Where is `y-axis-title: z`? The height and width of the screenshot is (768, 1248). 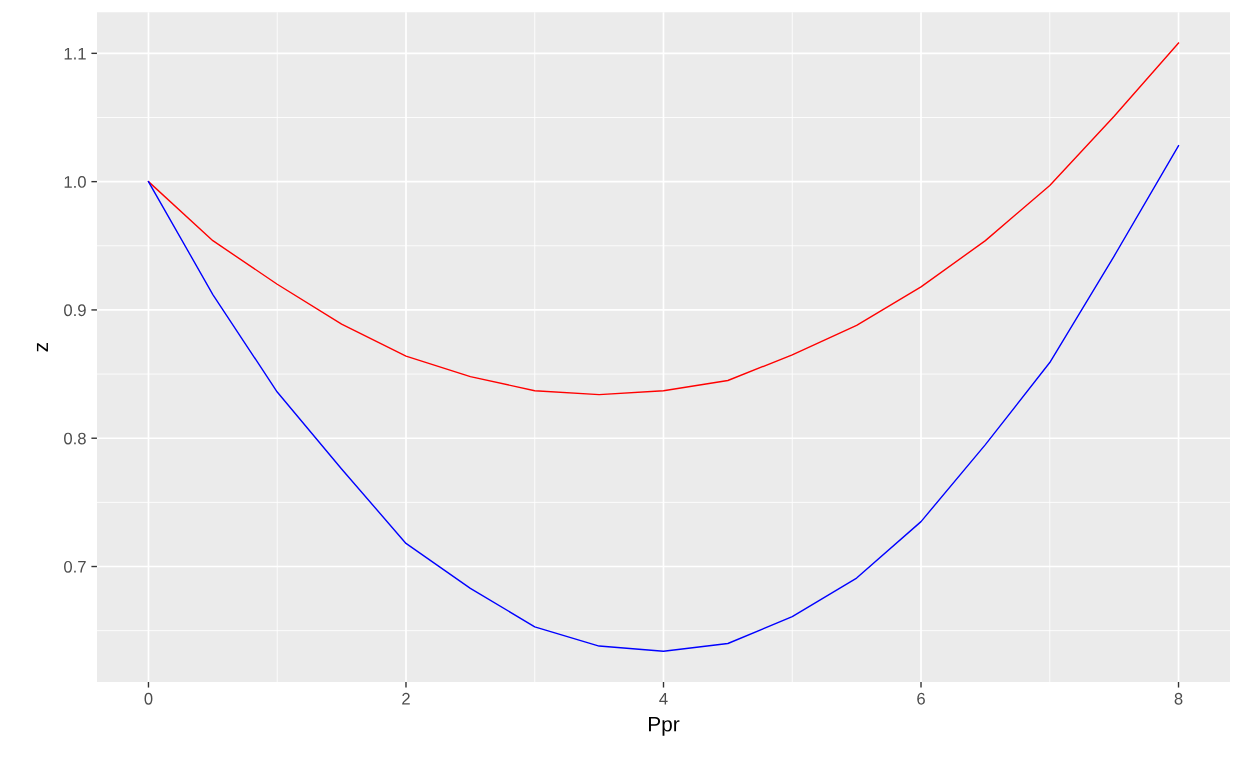
y-axis-title: z is located at coordinates (42, 347).